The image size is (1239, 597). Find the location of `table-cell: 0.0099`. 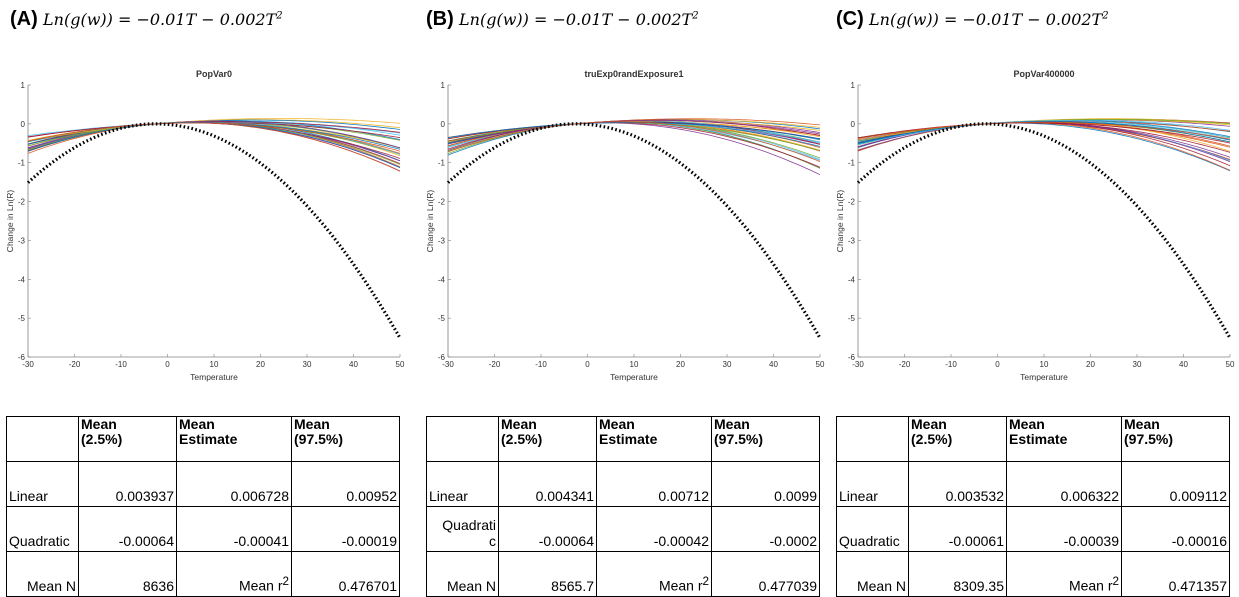

table-cell: 0.0099 is located at coordinates (765, 484).